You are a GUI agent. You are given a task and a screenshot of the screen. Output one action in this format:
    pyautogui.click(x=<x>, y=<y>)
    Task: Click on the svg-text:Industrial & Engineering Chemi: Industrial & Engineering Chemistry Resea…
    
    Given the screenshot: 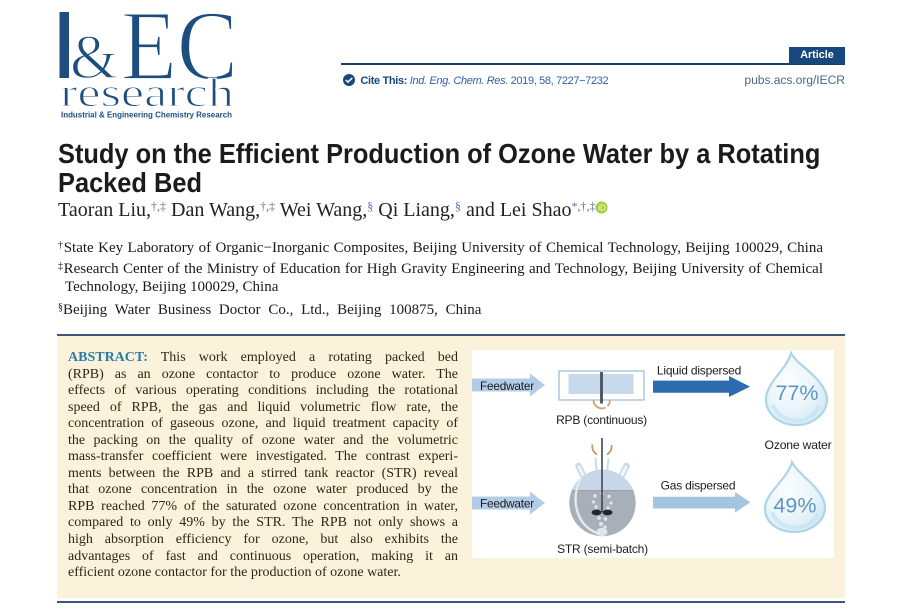 What is the action you would take?
    pyautogui.click(x=146, y=115)
    